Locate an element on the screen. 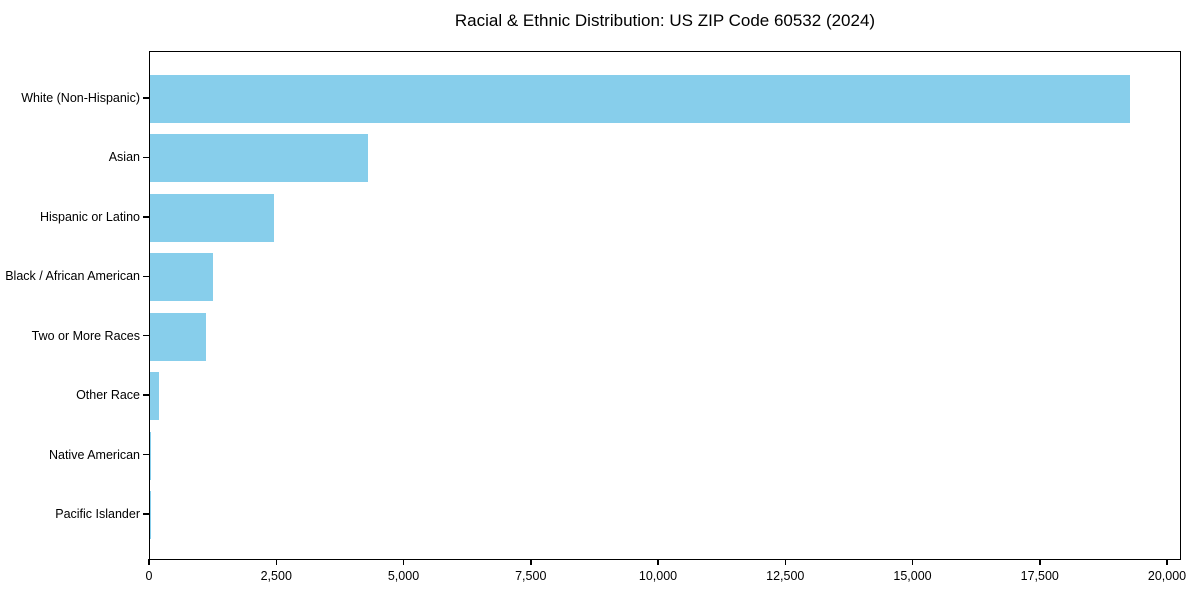  bar-black-african-american is located at coordinates (182, 277).